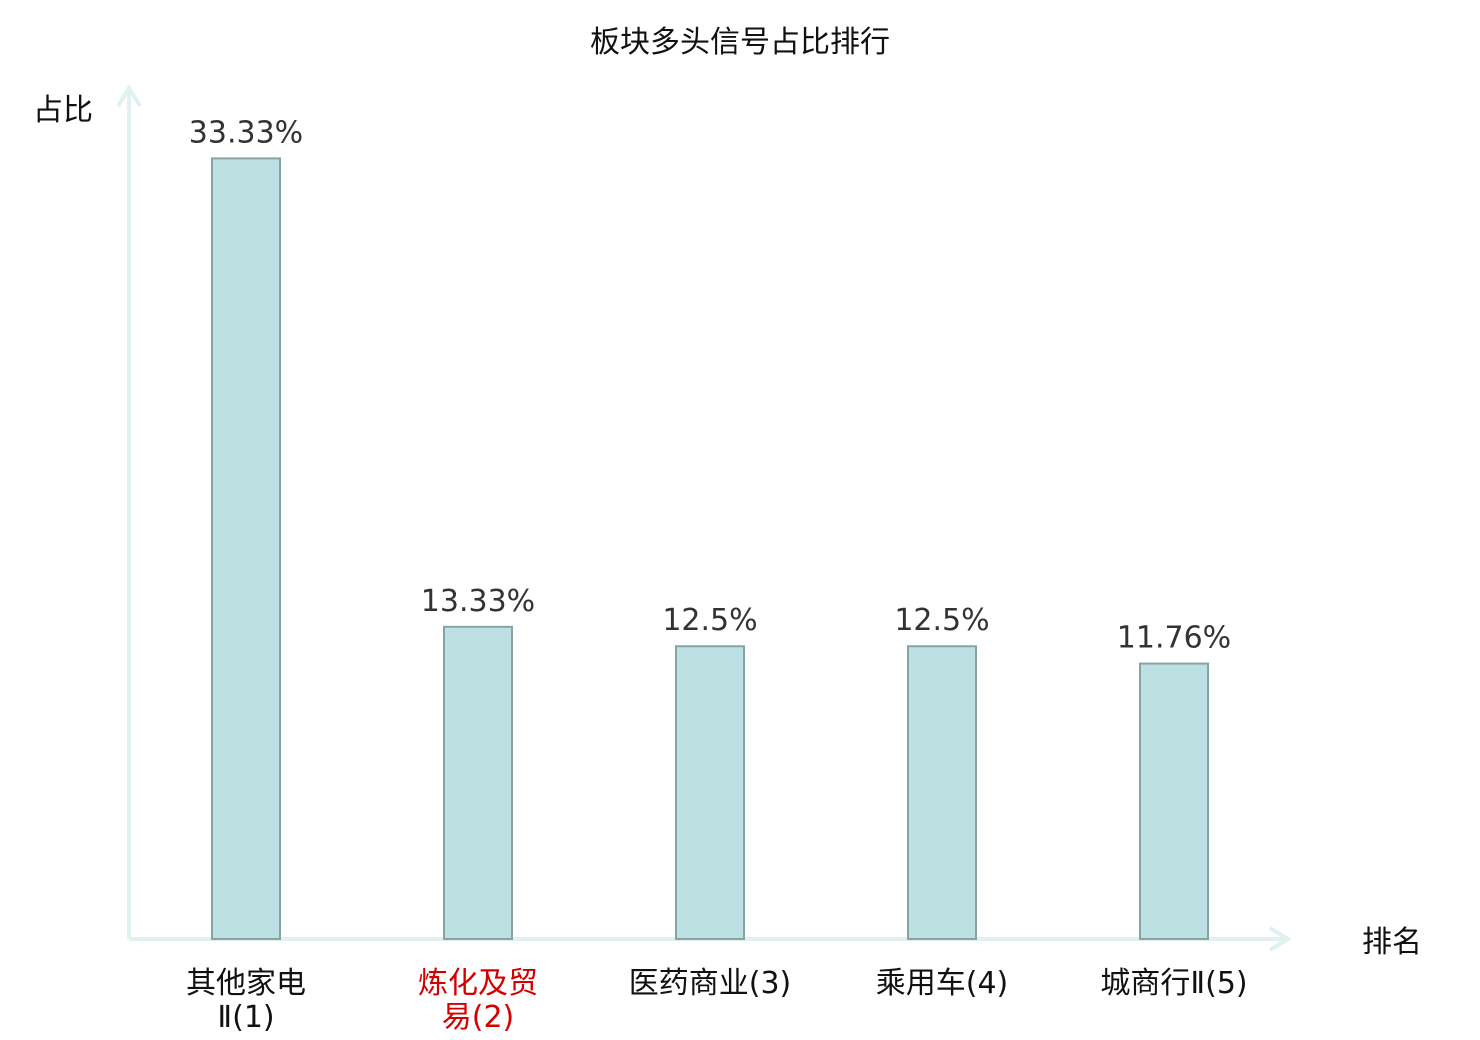 This screenshot has height=1040, width=1480. I want to click on x-tick-label: 炼化及贸易(2), so click(478, 1000).